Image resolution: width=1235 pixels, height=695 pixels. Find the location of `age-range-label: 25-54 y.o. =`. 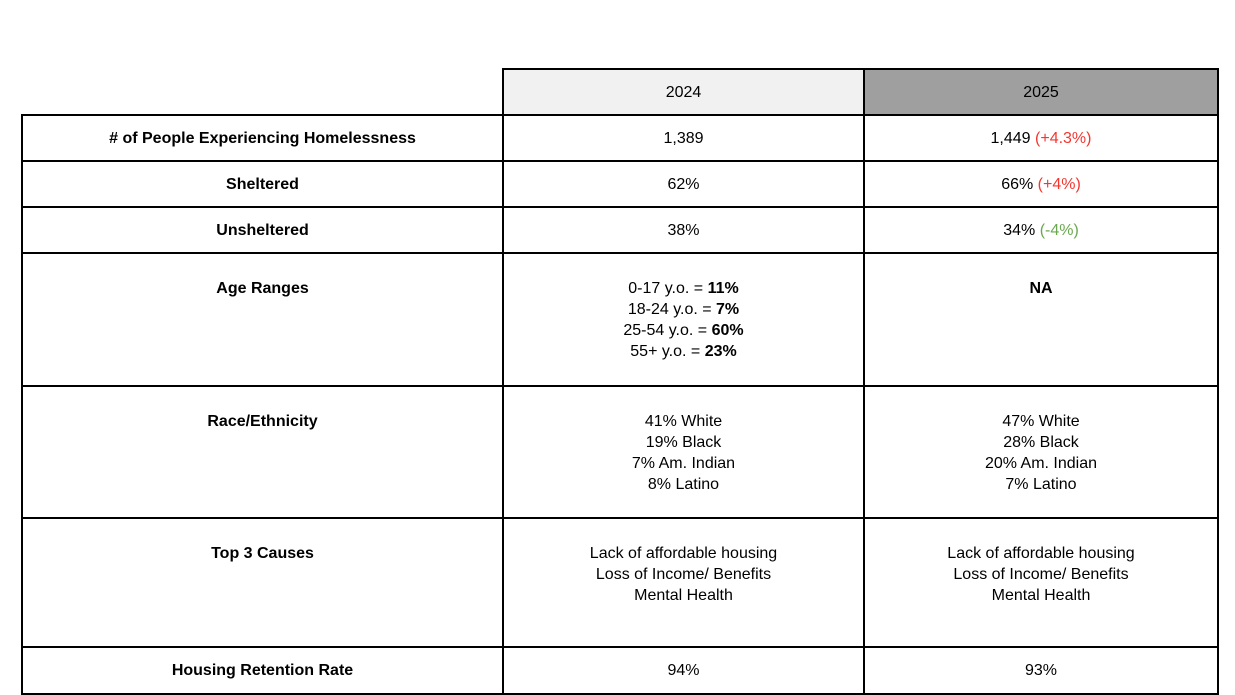

age-range-label: 25-54 y.o. = is located at coordinates (667, 330).